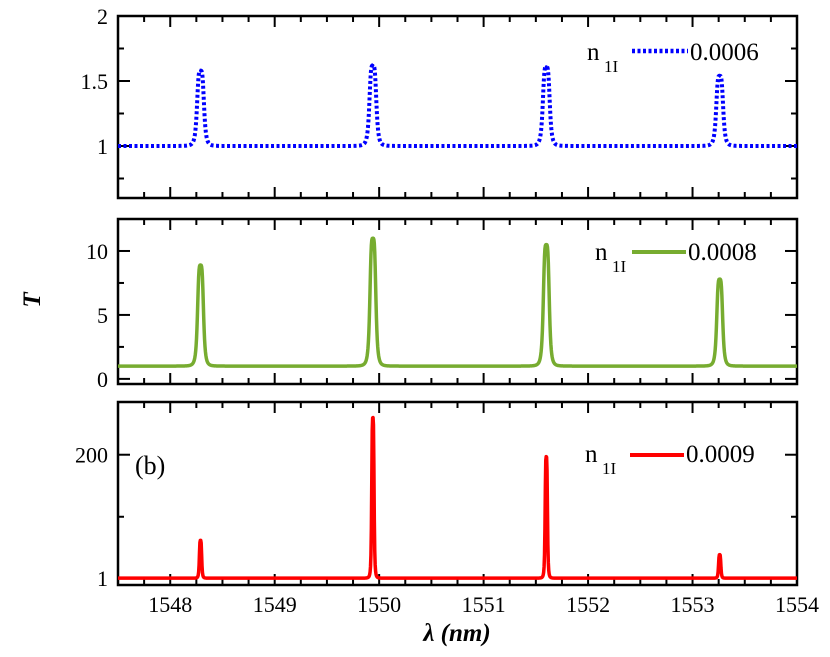 Image resolution: width=830 pixels, height=657 pixels. What do you see at coordinates (91, 455) in the screenshot?
I see `y-tick-label: 200` at bounding box center [91, 455].